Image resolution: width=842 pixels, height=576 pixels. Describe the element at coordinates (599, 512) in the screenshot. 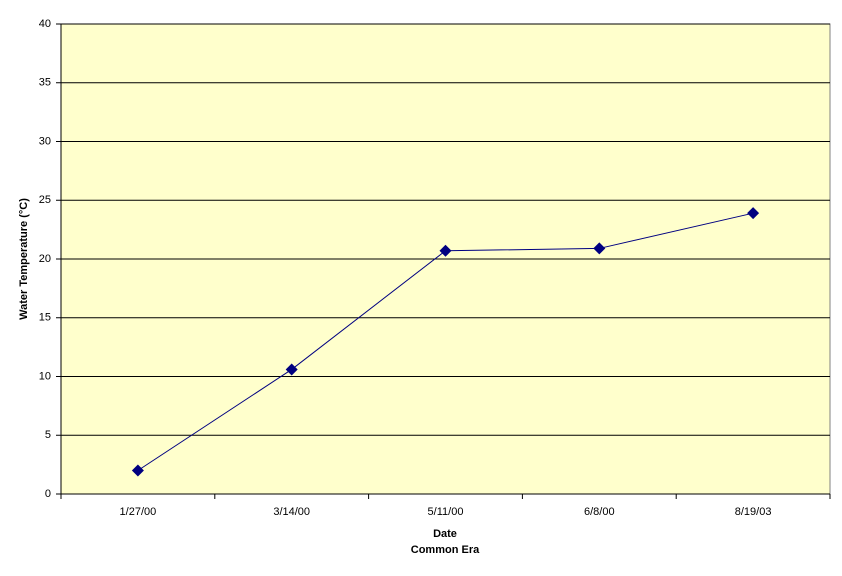

I see `x-tick-label: 6/8/00` at that location.